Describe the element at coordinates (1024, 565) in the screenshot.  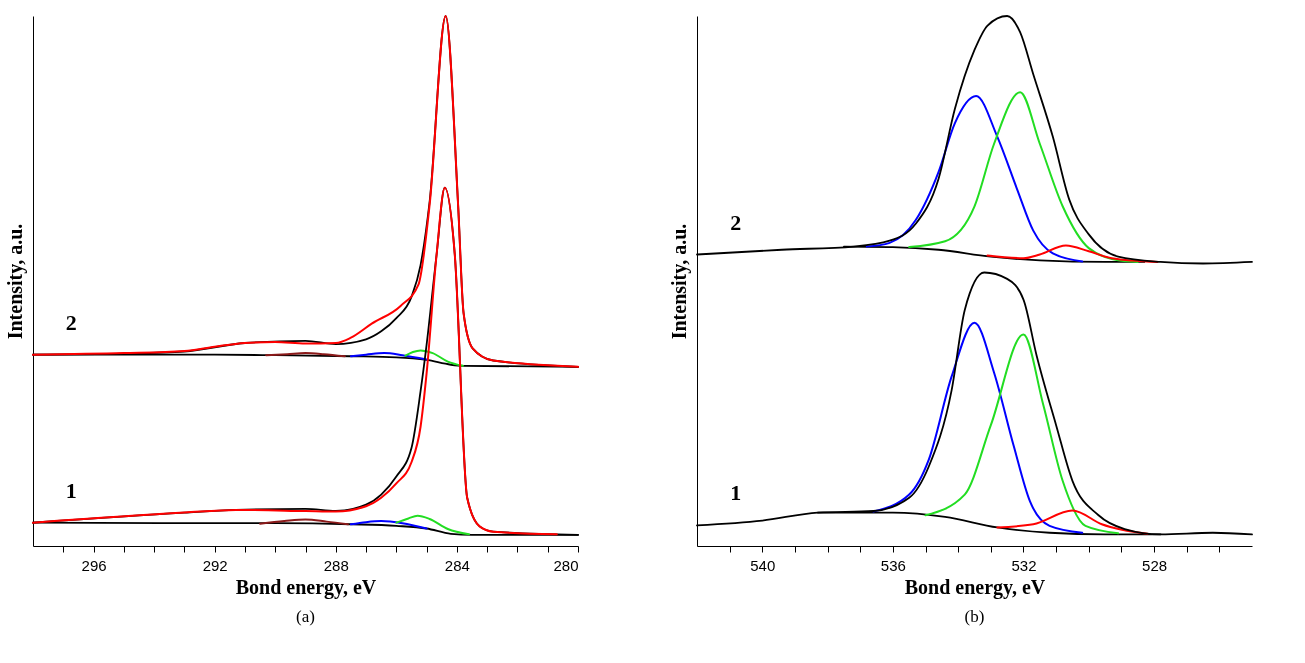
I see `x-tick-label: 532` at that location.